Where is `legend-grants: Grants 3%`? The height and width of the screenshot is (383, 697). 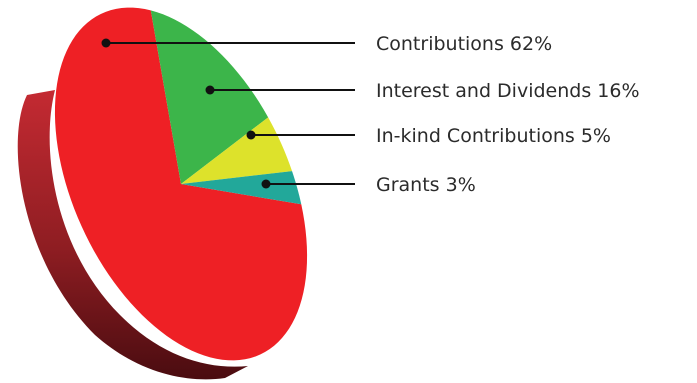
legend-grants: Grants 3% is located at coordinates (426, 185).